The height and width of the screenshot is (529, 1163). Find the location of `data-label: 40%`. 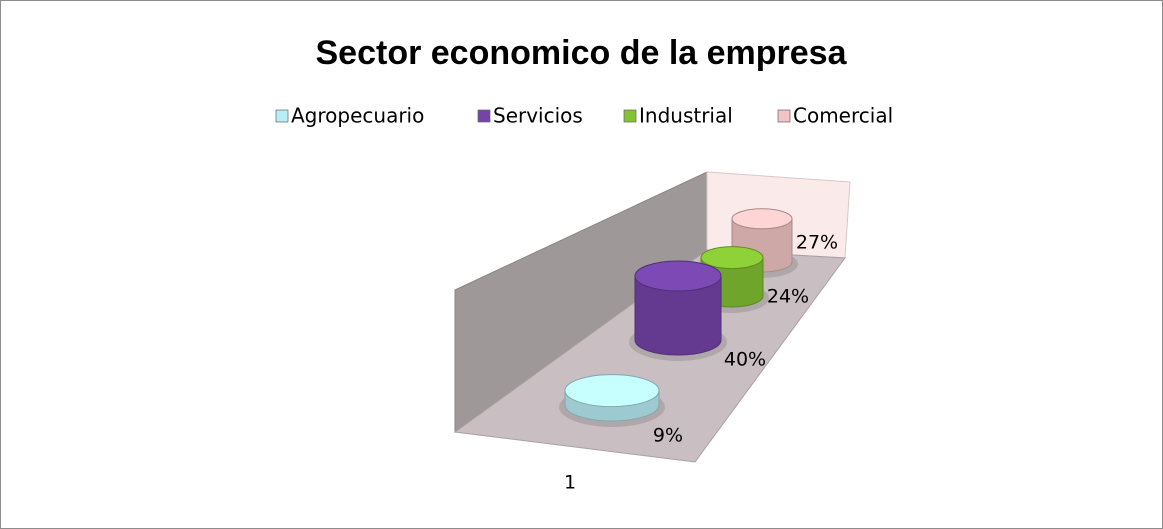

data-label: 40% is located at coordinates (745, 360).